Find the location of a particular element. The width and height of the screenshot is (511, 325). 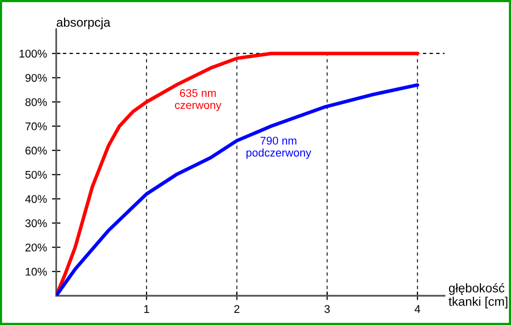

y-tick-label: 60% is located at coordinates (36, 150).